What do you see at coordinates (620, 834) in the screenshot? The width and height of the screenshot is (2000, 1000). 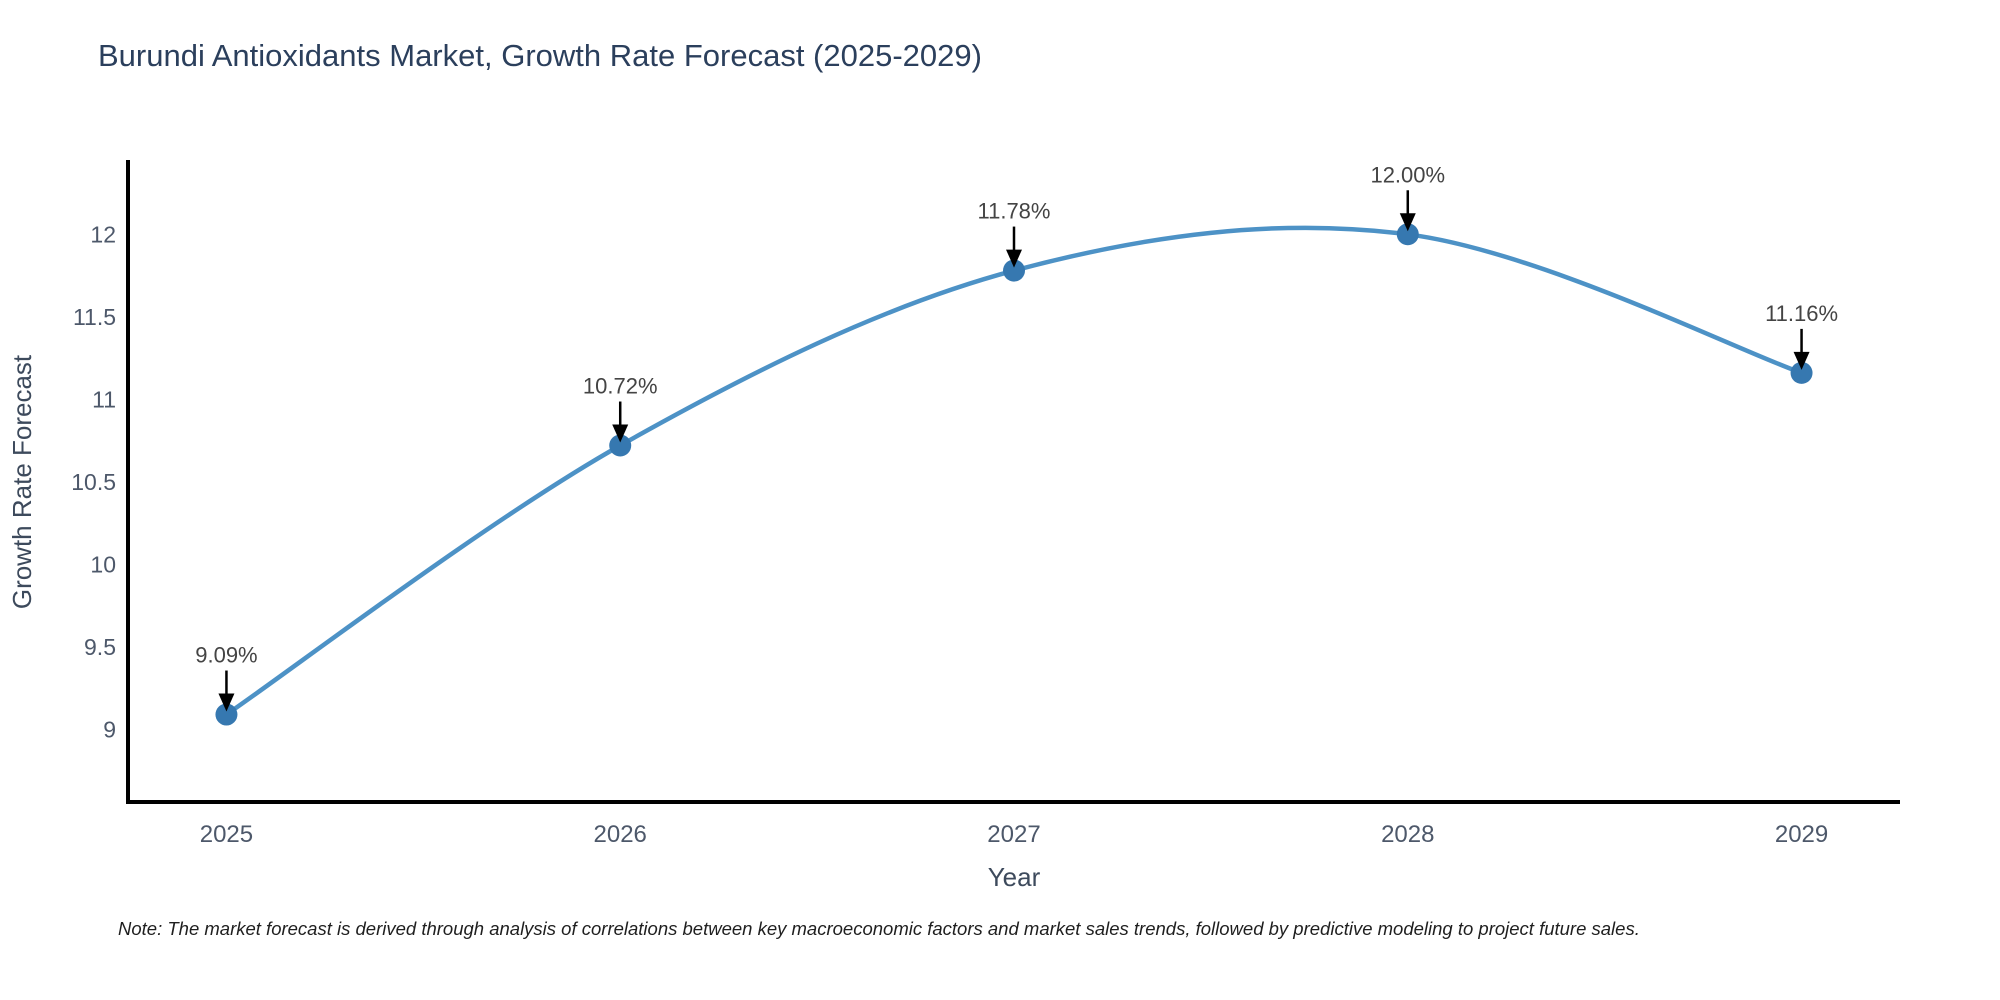 I see `x-tick-label: 2026` at bounding box center [620, 834].